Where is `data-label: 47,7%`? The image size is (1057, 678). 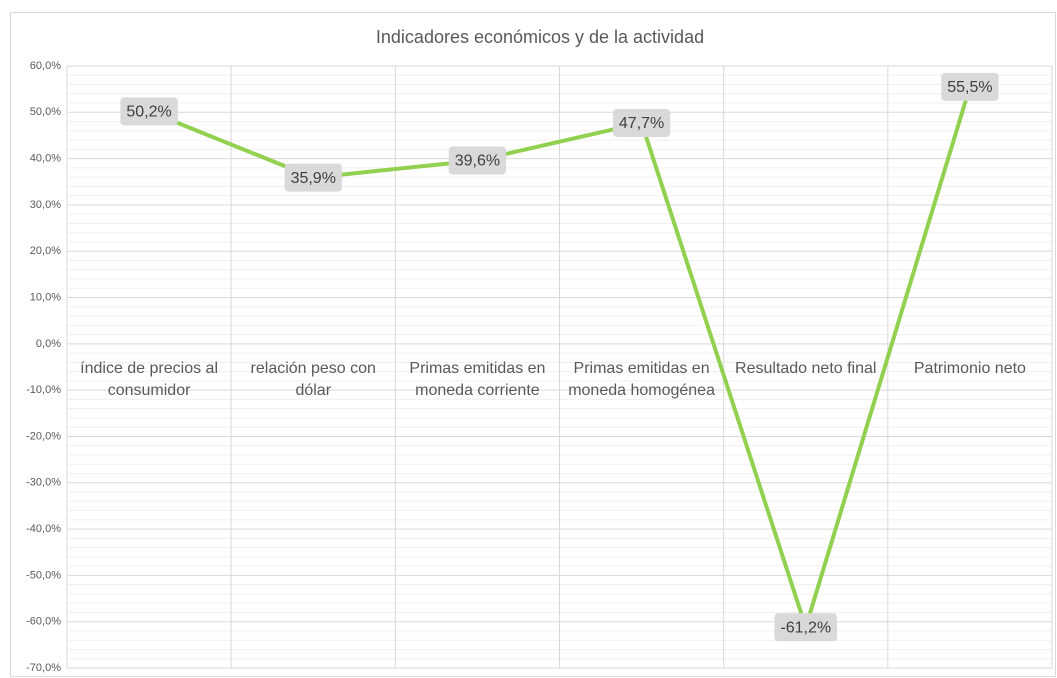
data-label: 47,7% is located at coordinates (641, 122).